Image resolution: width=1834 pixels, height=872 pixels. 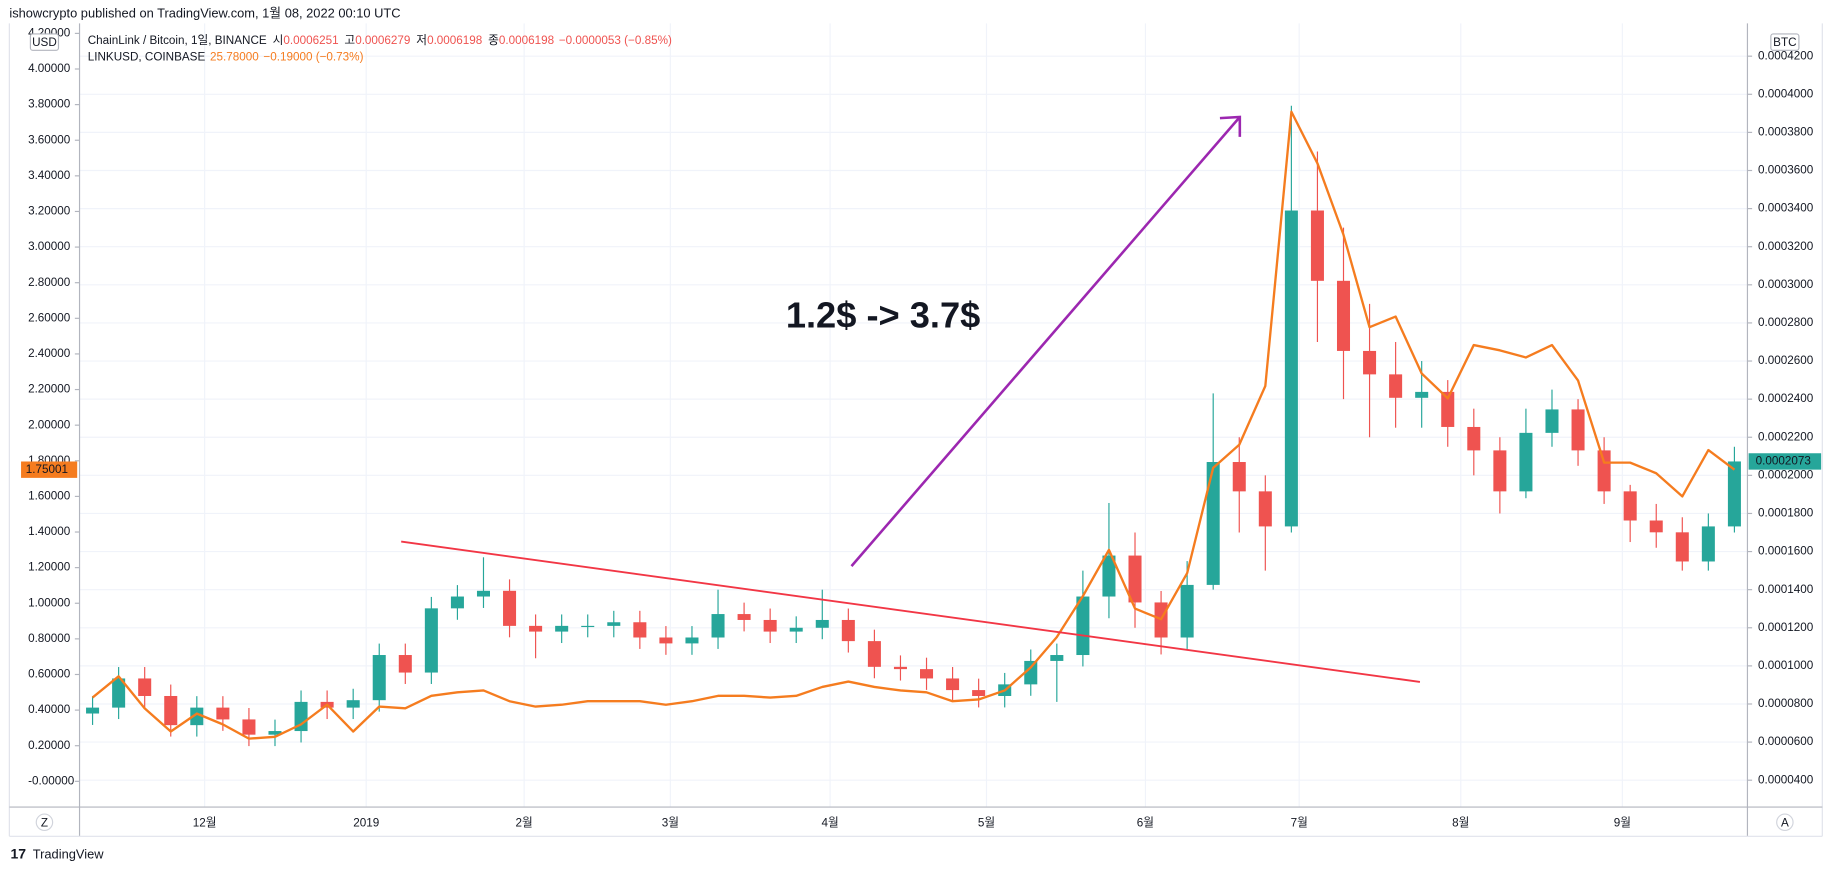 I want to click on y2-tick-label: 0.0000600, so click(x=1786, y=741).